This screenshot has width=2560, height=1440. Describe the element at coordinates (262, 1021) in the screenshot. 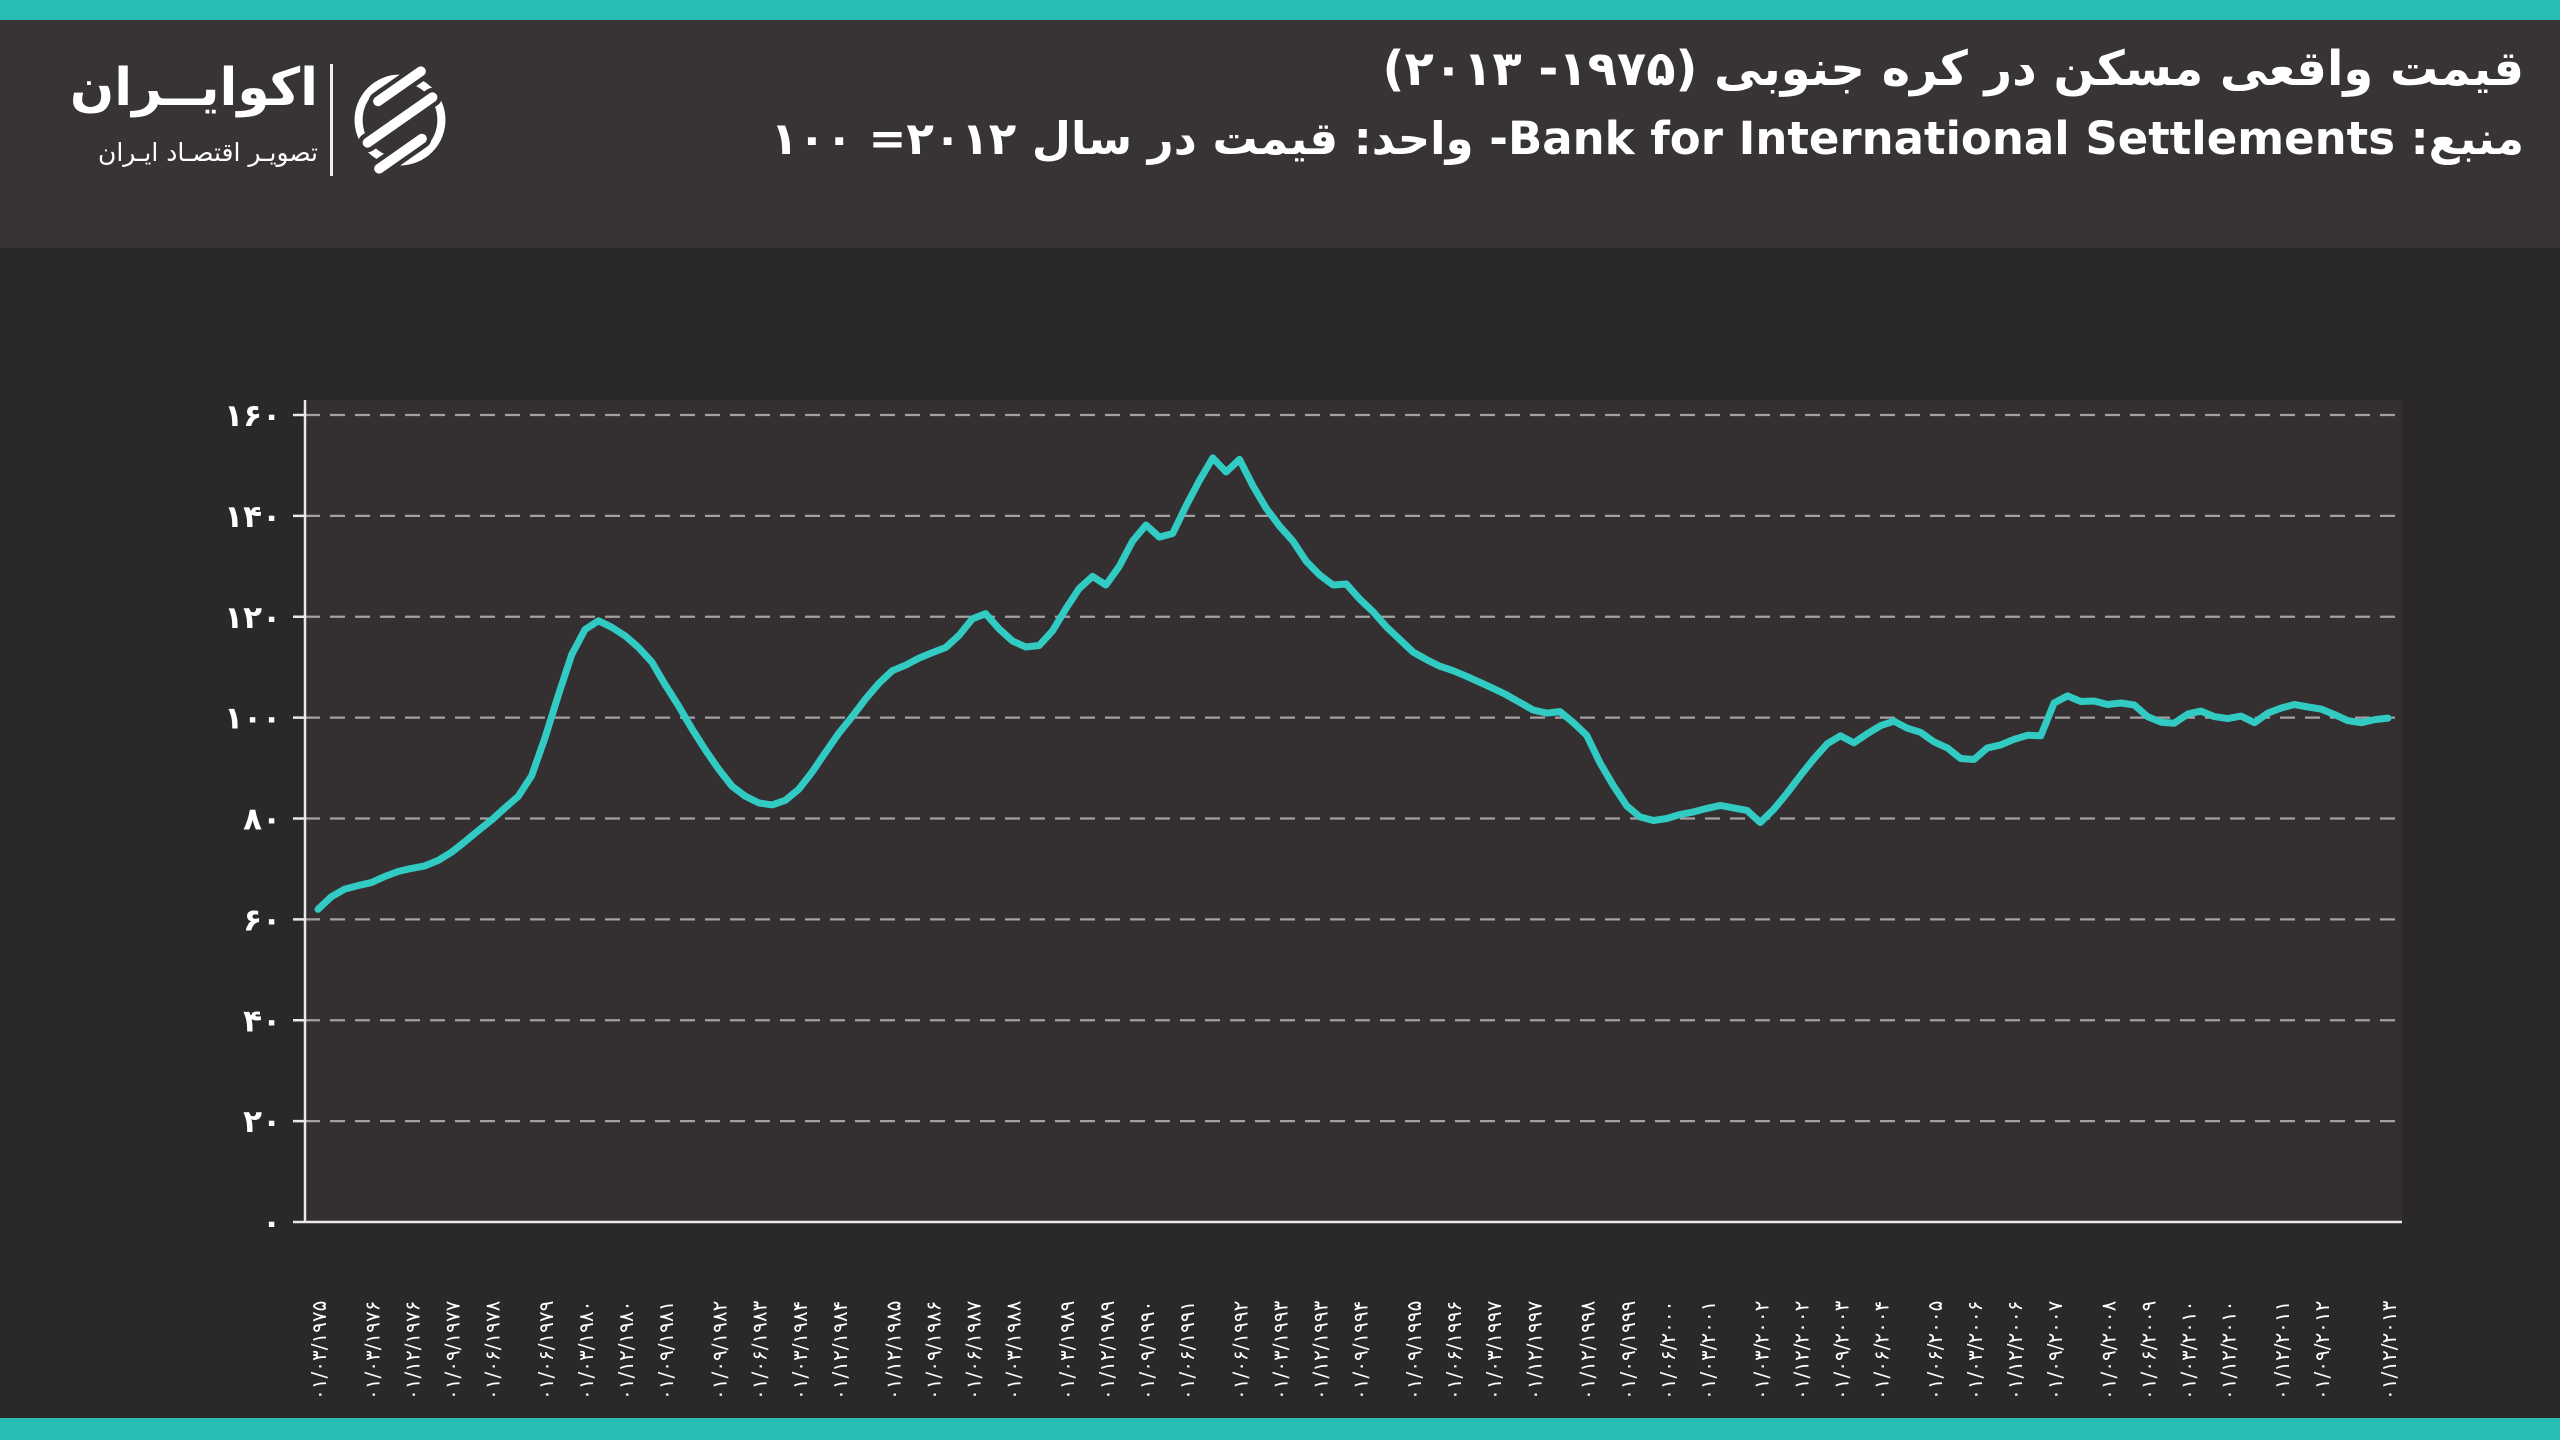

I see `y-tick-label: ۴۰` at that location.